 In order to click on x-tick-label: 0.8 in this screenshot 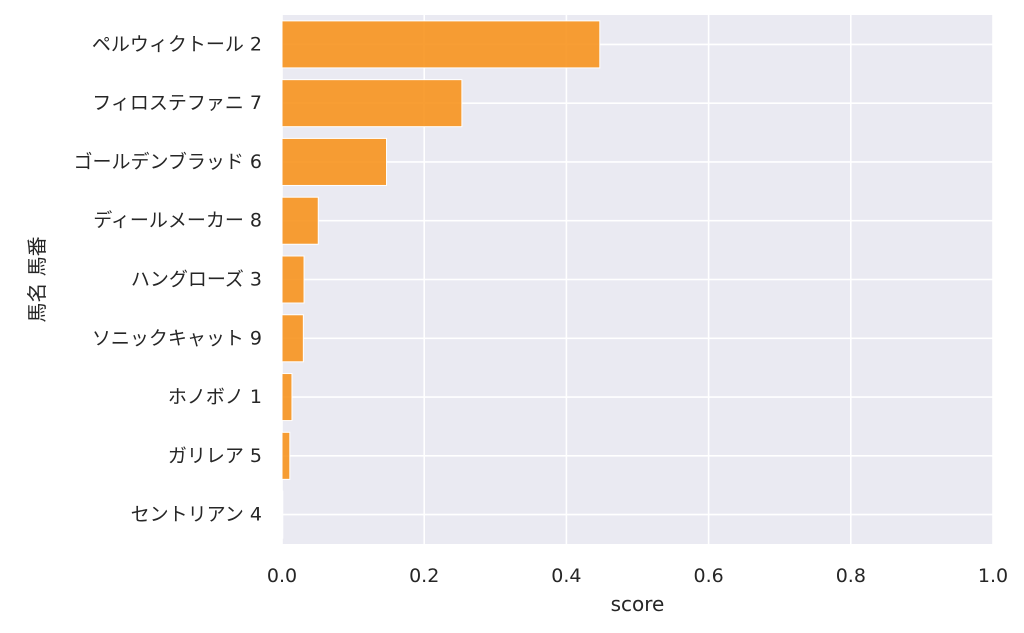, I will do `click(851, 576)`.